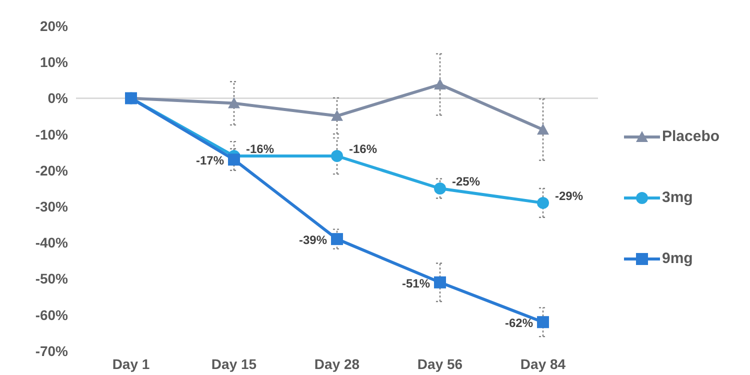 This screenshot has width=750, height=375. Describe the element at coordinates (677, 258) in the screenshot. I see `legend-label: 9mg` at that location.